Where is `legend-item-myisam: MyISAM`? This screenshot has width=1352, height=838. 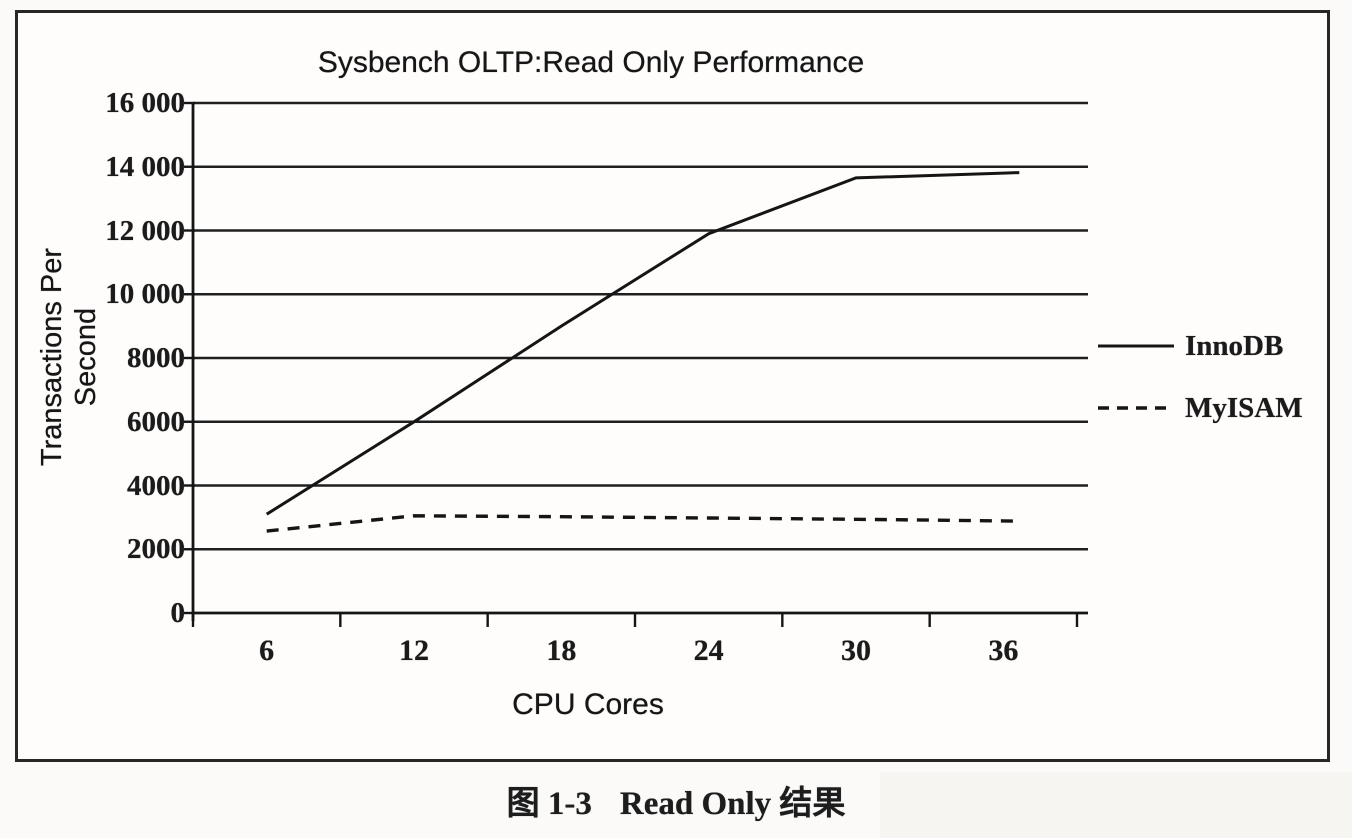
legend-item-myisam: MyISAM is located at coordinates (1199, 408).